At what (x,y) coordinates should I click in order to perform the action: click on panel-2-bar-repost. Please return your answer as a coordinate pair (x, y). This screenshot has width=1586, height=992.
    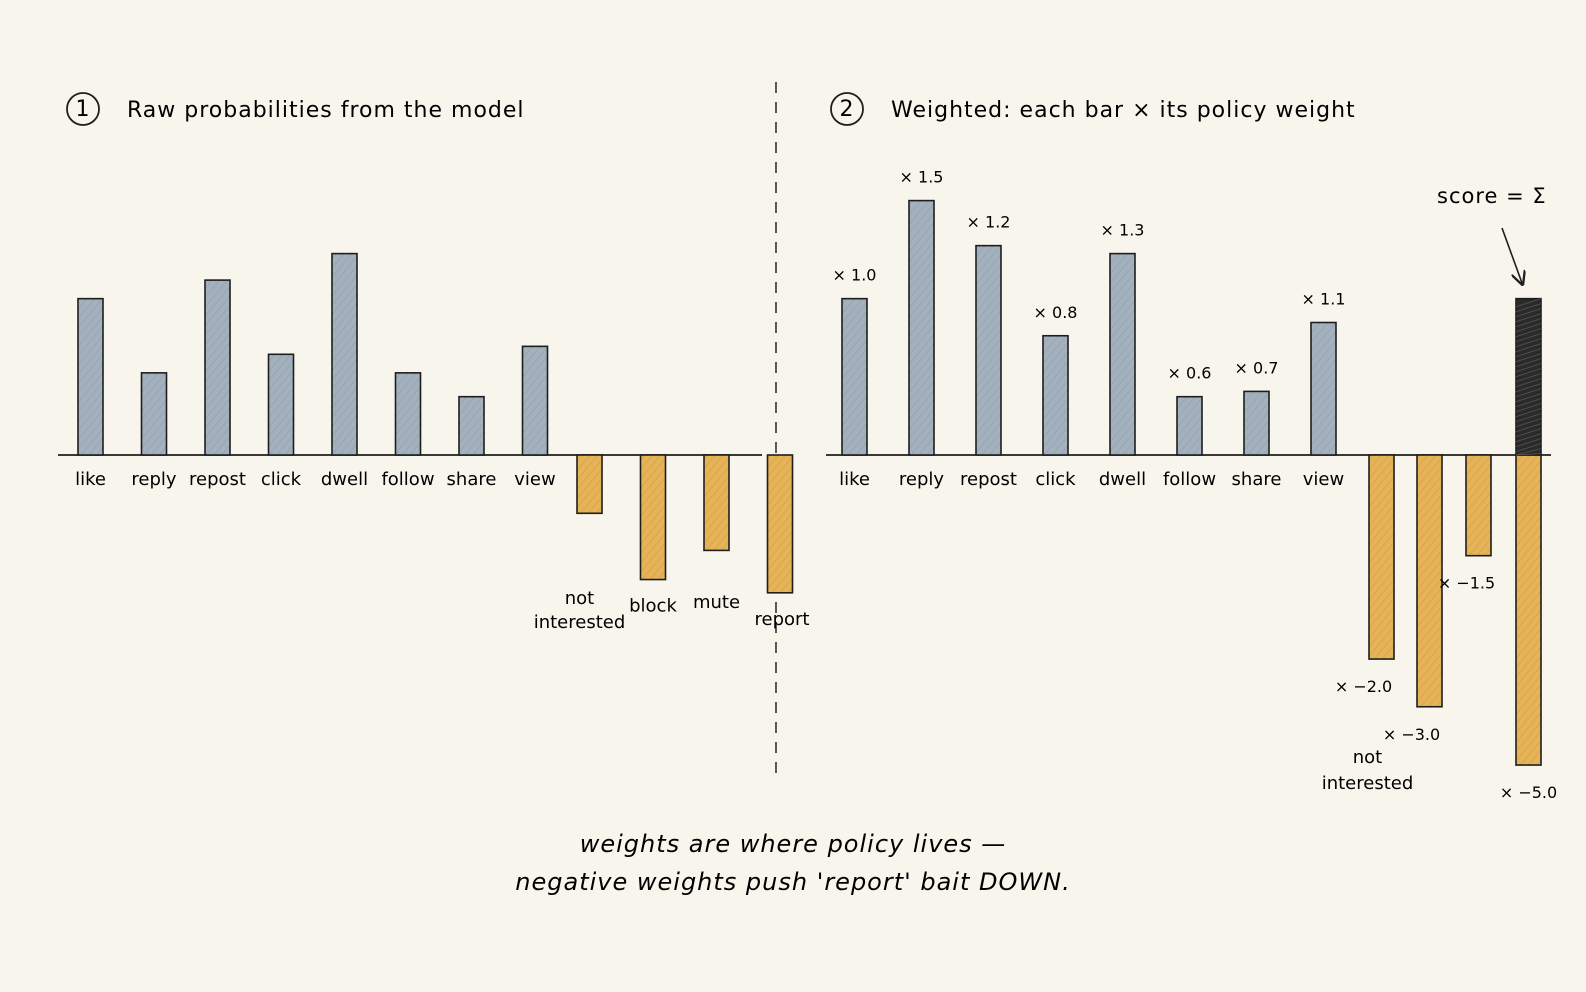
    Looking at the image, I should click on (988, 350).